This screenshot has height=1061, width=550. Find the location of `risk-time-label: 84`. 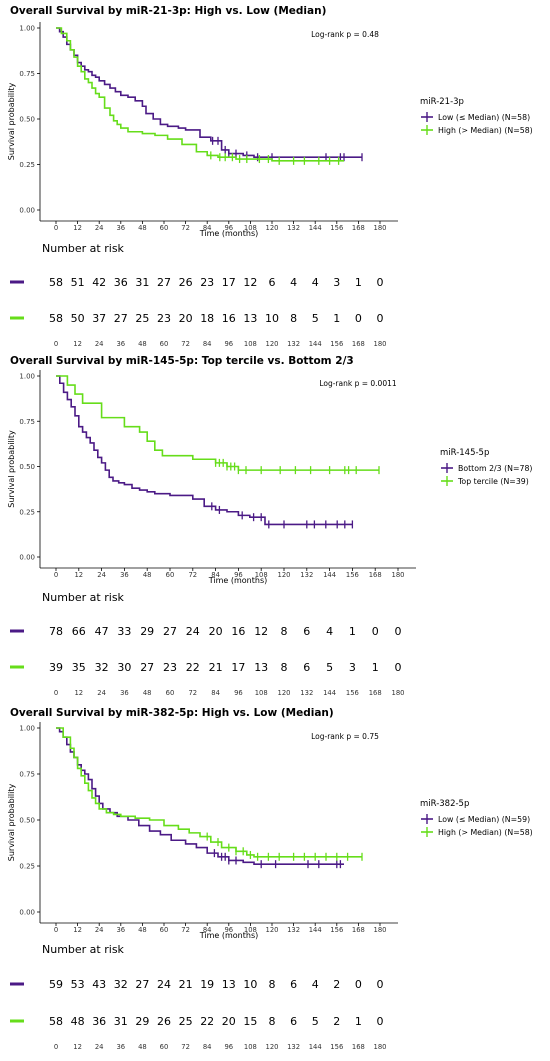

risk-time-label: 84 is located at coordinates (207, 344).